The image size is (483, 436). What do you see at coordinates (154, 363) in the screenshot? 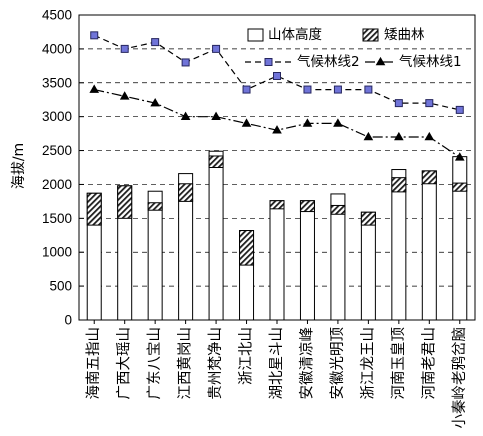
I see `x-tick-label: 广东八宝山` at bounding box center [154, 363].